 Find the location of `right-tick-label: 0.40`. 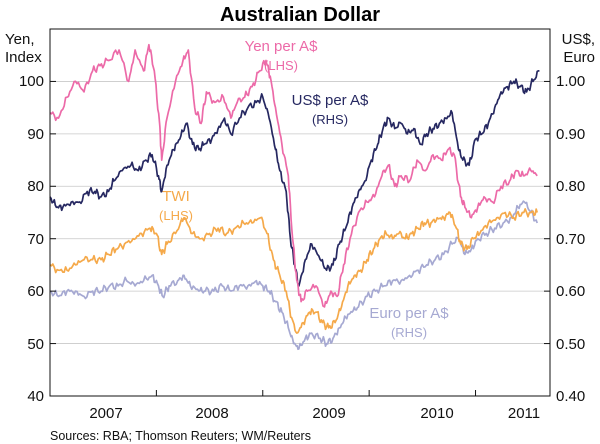

right-tick-label: 0.40 is located at coordinates (570, 396).